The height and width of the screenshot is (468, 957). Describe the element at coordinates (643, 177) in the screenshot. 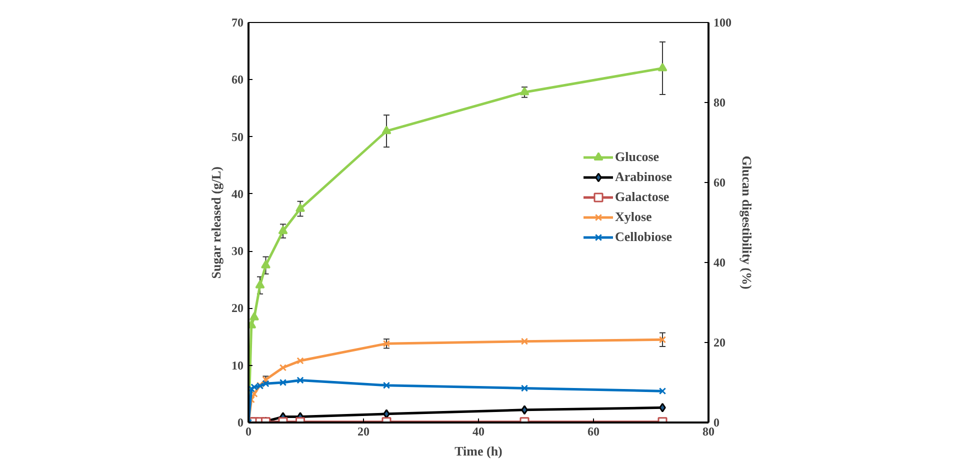

I see `legend-label: Arabinose` at that location.